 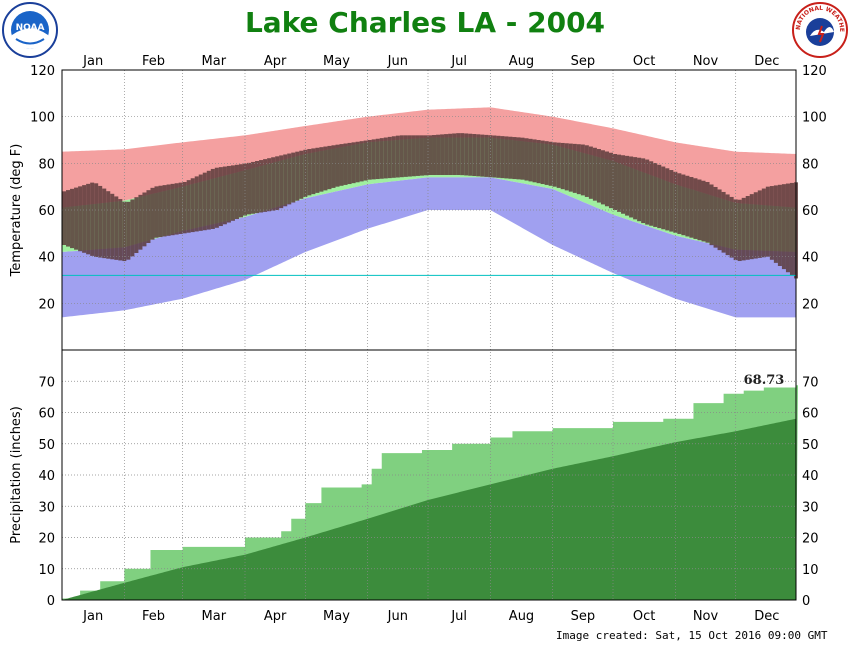 What do you see at coordinates (42, 118) in the screenshot?
I see `temp-tick-left: 100` at bounding box center [42, 118].